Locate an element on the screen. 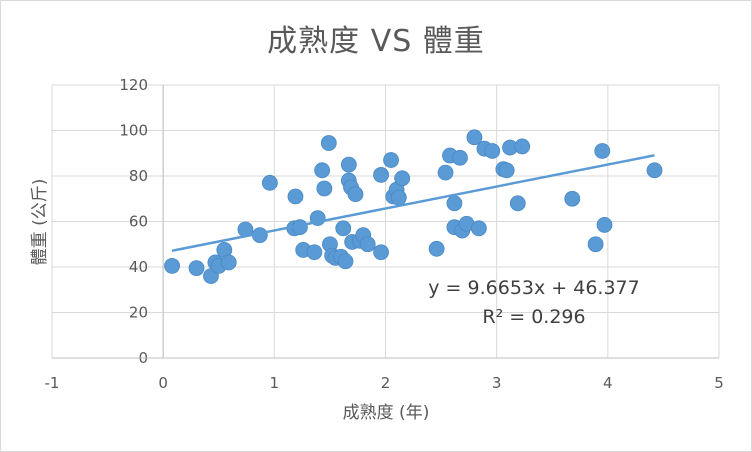 The width and height of the screenshot is (752, 452). y-tick-label-100: 100 is located at coordinates (133, 131).